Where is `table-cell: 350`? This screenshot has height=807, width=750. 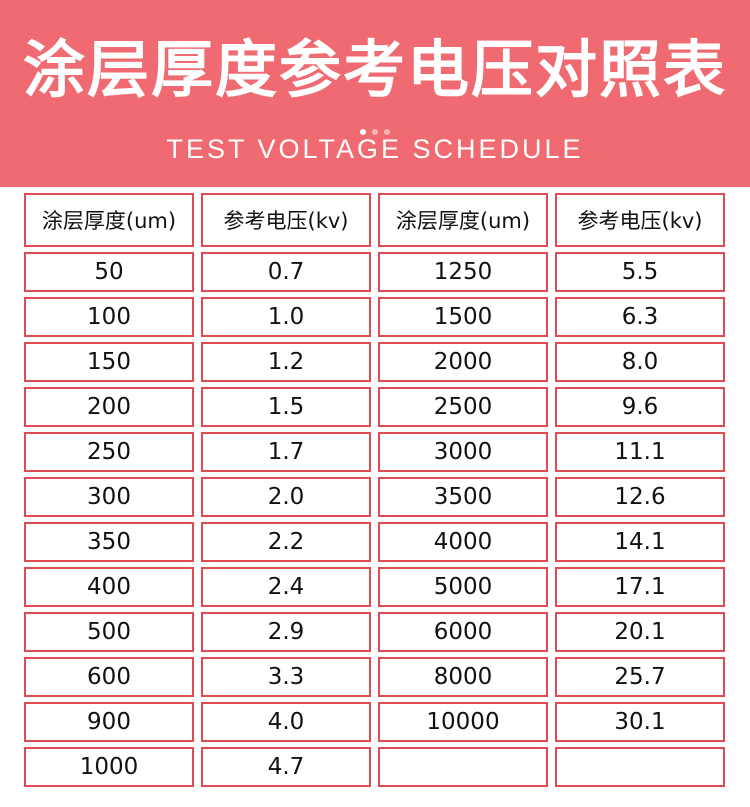 table-cell: 350 is located at coordinates (109, 542).